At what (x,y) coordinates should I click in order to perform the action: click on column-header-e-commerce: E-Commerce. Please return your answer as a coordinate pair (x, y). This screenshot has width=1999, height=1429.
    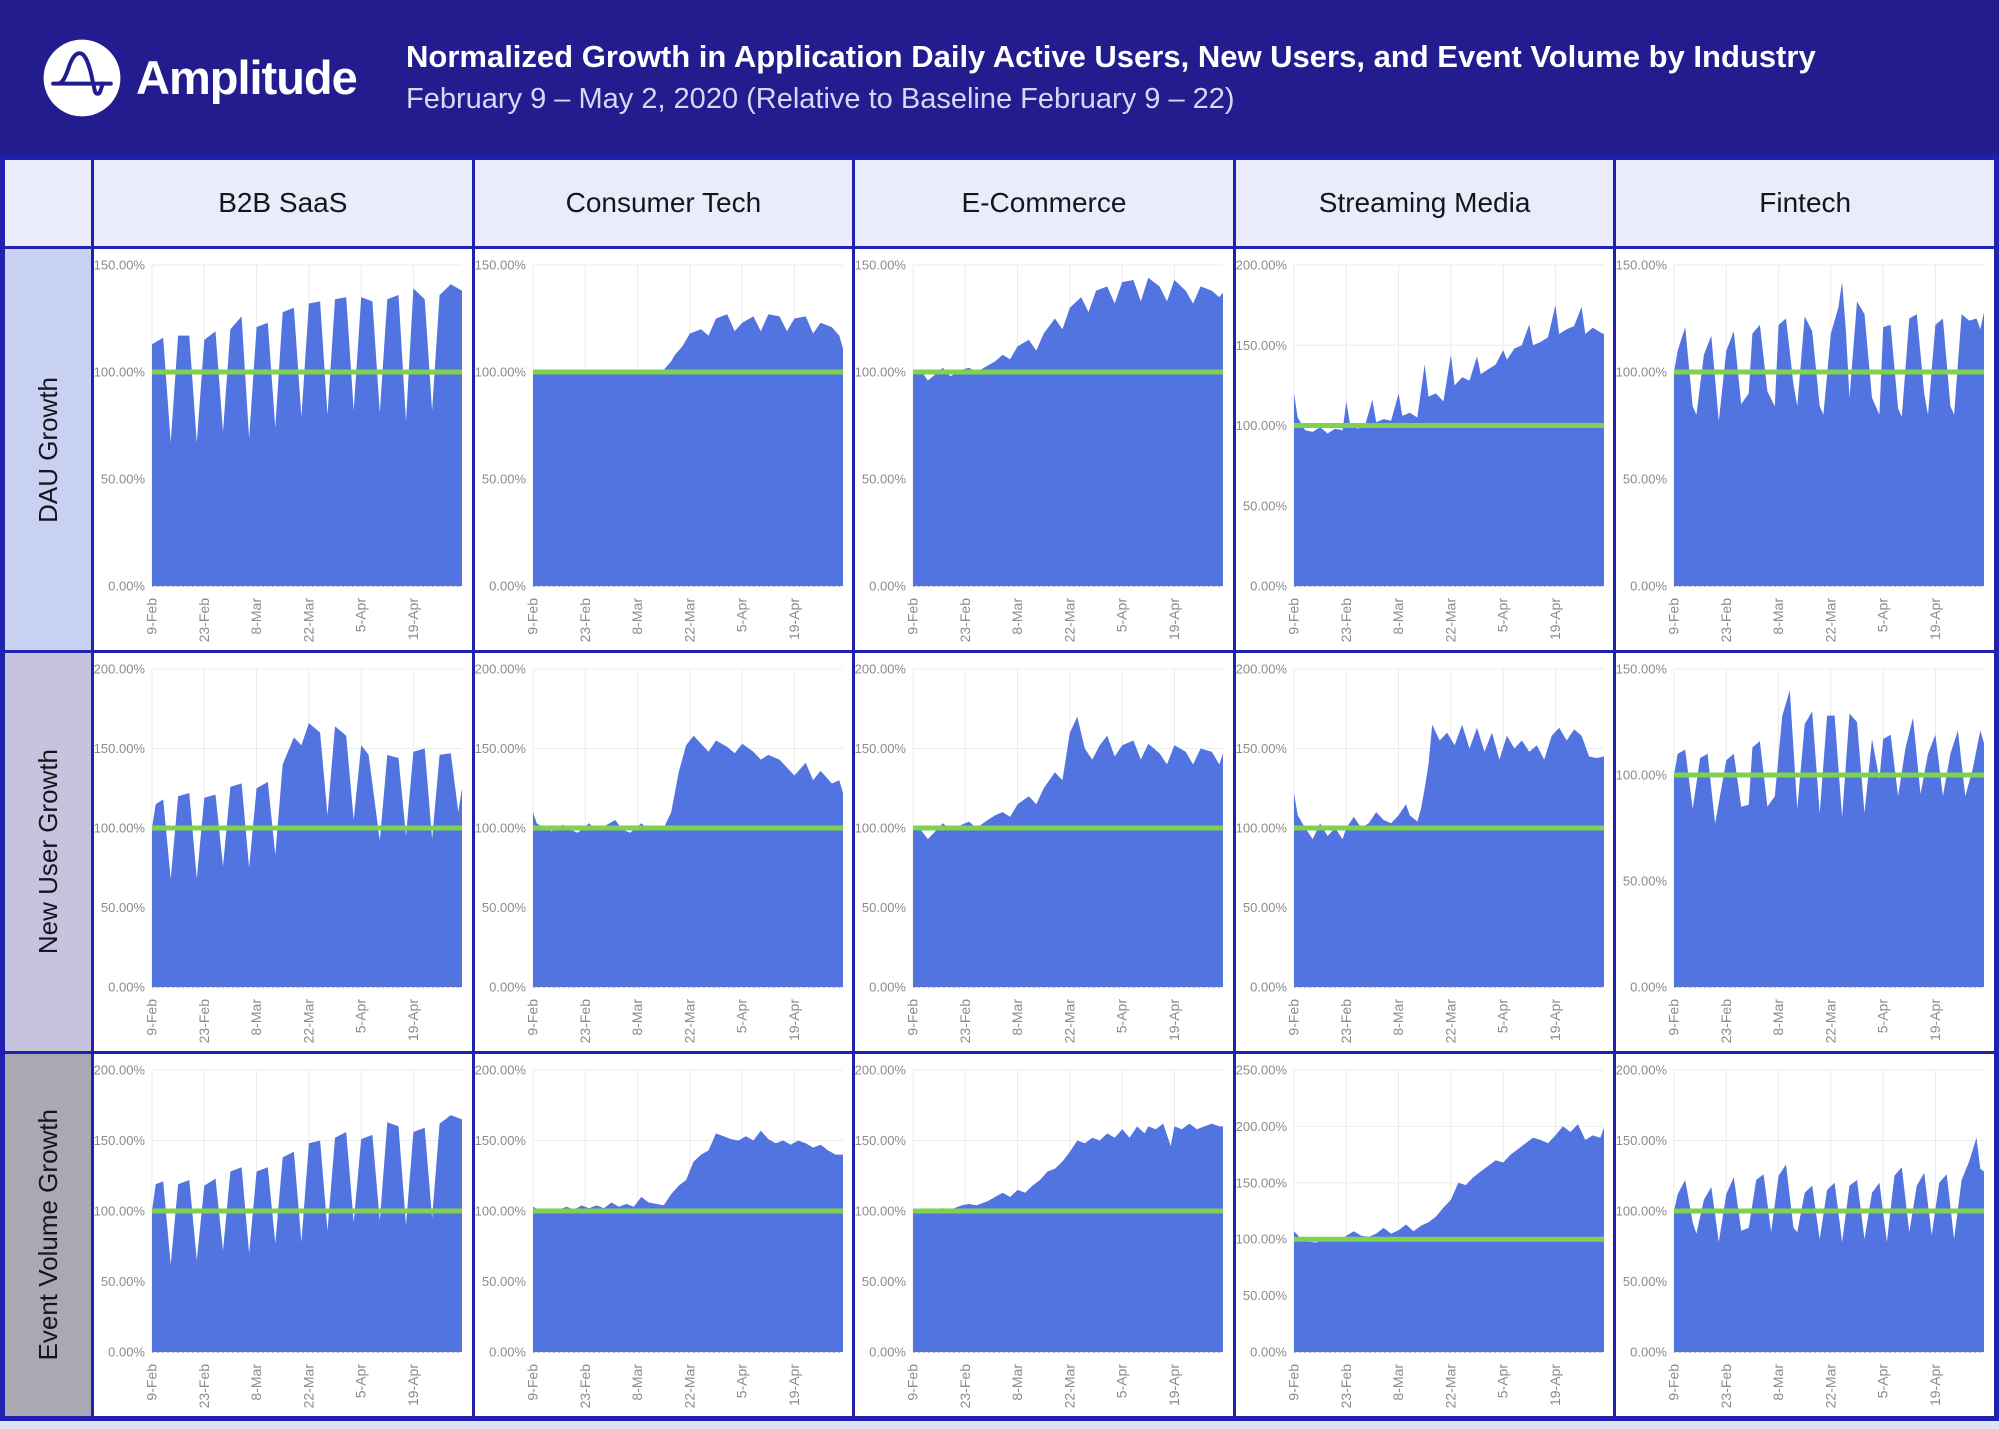
    Looking at the image, I should click on (1044, 203).